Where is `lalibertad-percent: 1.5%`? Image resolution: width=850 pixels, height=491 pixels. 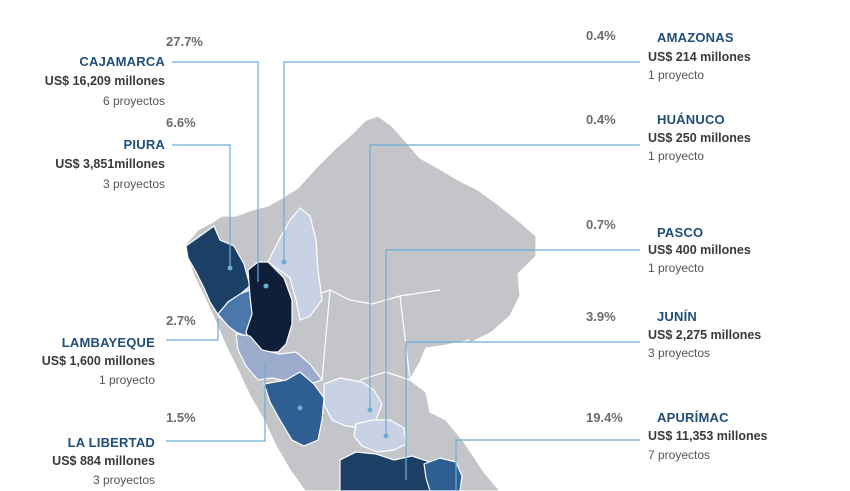 lalibertad-percent: 1.5% is located at coordinates (181, 417).